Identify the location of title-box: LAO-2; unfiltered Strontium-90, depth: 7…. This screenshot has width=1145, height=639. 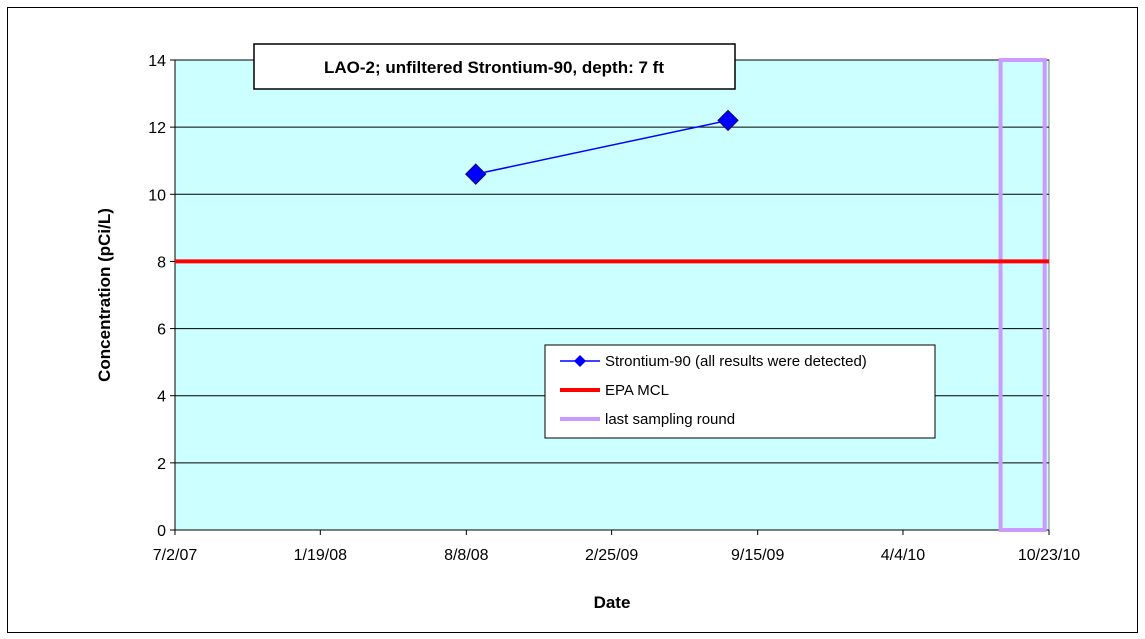
(494, 66).